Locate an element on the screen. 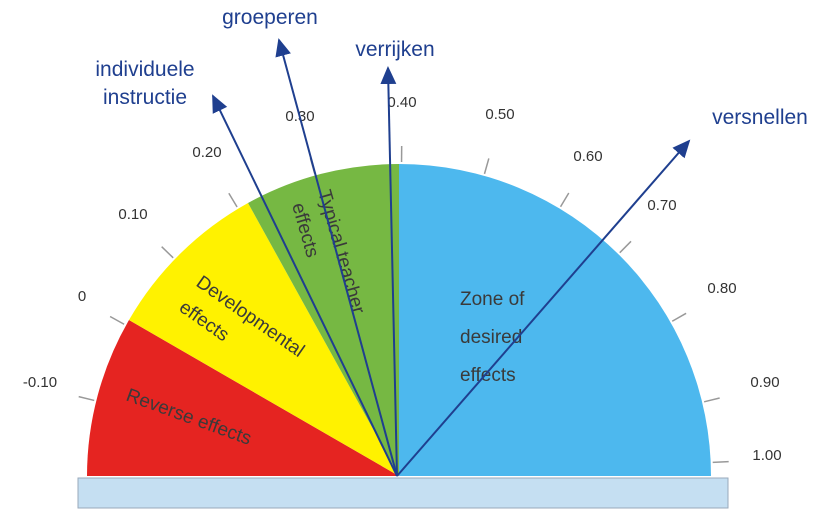 The width and height of the screenshot is (830, 511). zone-label: Zone of is located at coordinates (492, 299).